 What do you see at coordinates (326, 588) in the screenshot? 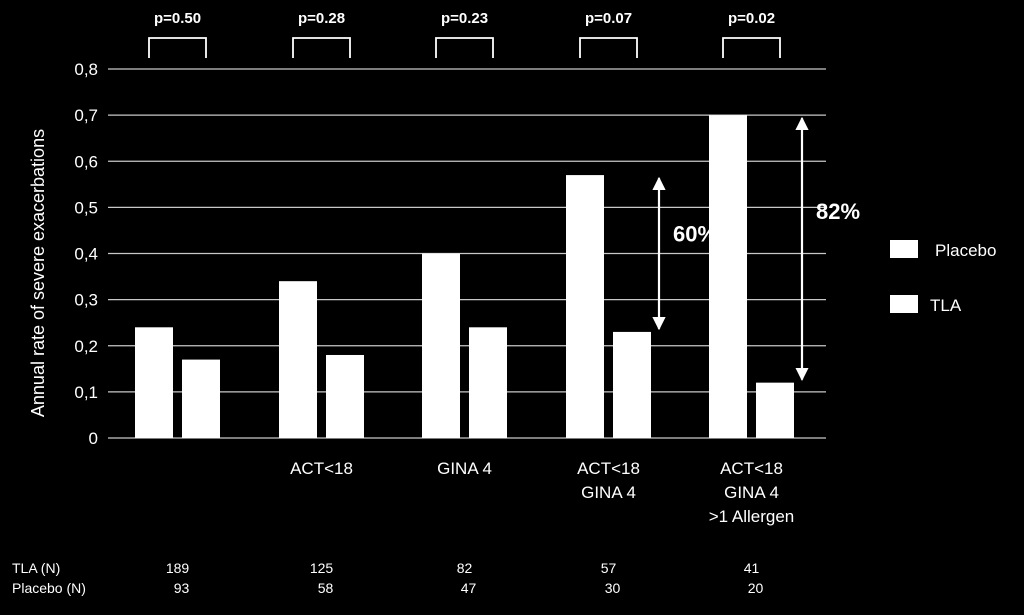
I see `n-value: 58` at bounding box center [326, 588].